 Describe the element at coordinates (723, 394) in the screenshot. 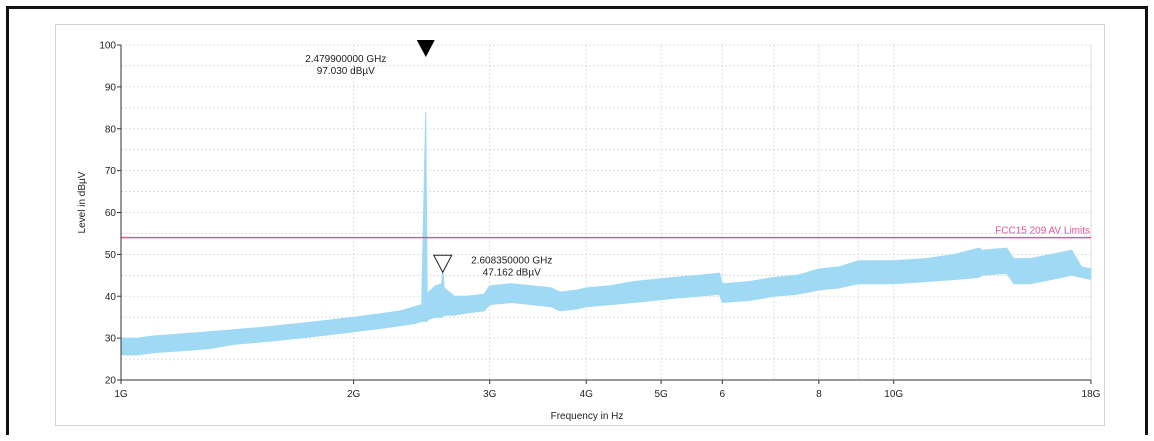

I see `x-tick-label: 6` at that location.